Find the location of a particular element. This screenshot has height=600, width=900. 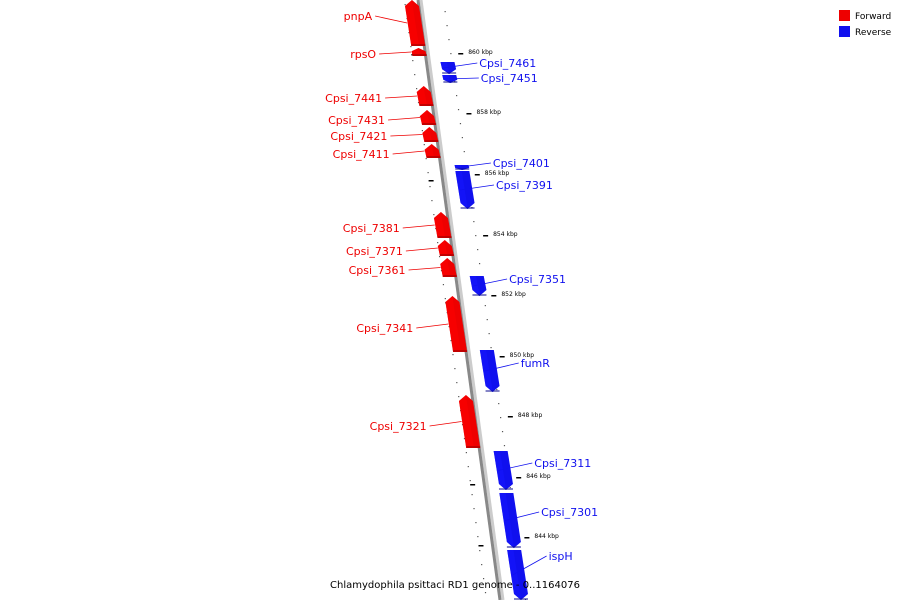

gene-rpsO: rpsO is located at coordinates (388, 54).